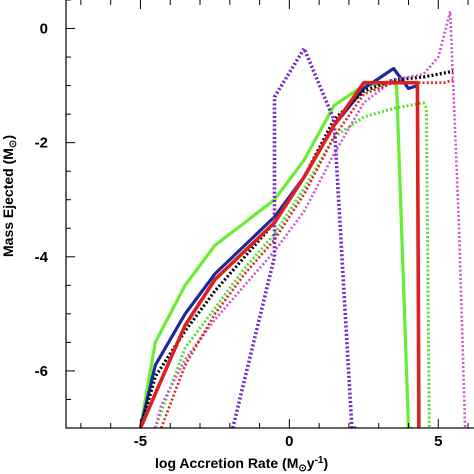 The height and width of the screenshot is (474, 474). Describe the element at coordinates (140, 441) in the screenshot. I see `x-tick-label: -5` at that location.